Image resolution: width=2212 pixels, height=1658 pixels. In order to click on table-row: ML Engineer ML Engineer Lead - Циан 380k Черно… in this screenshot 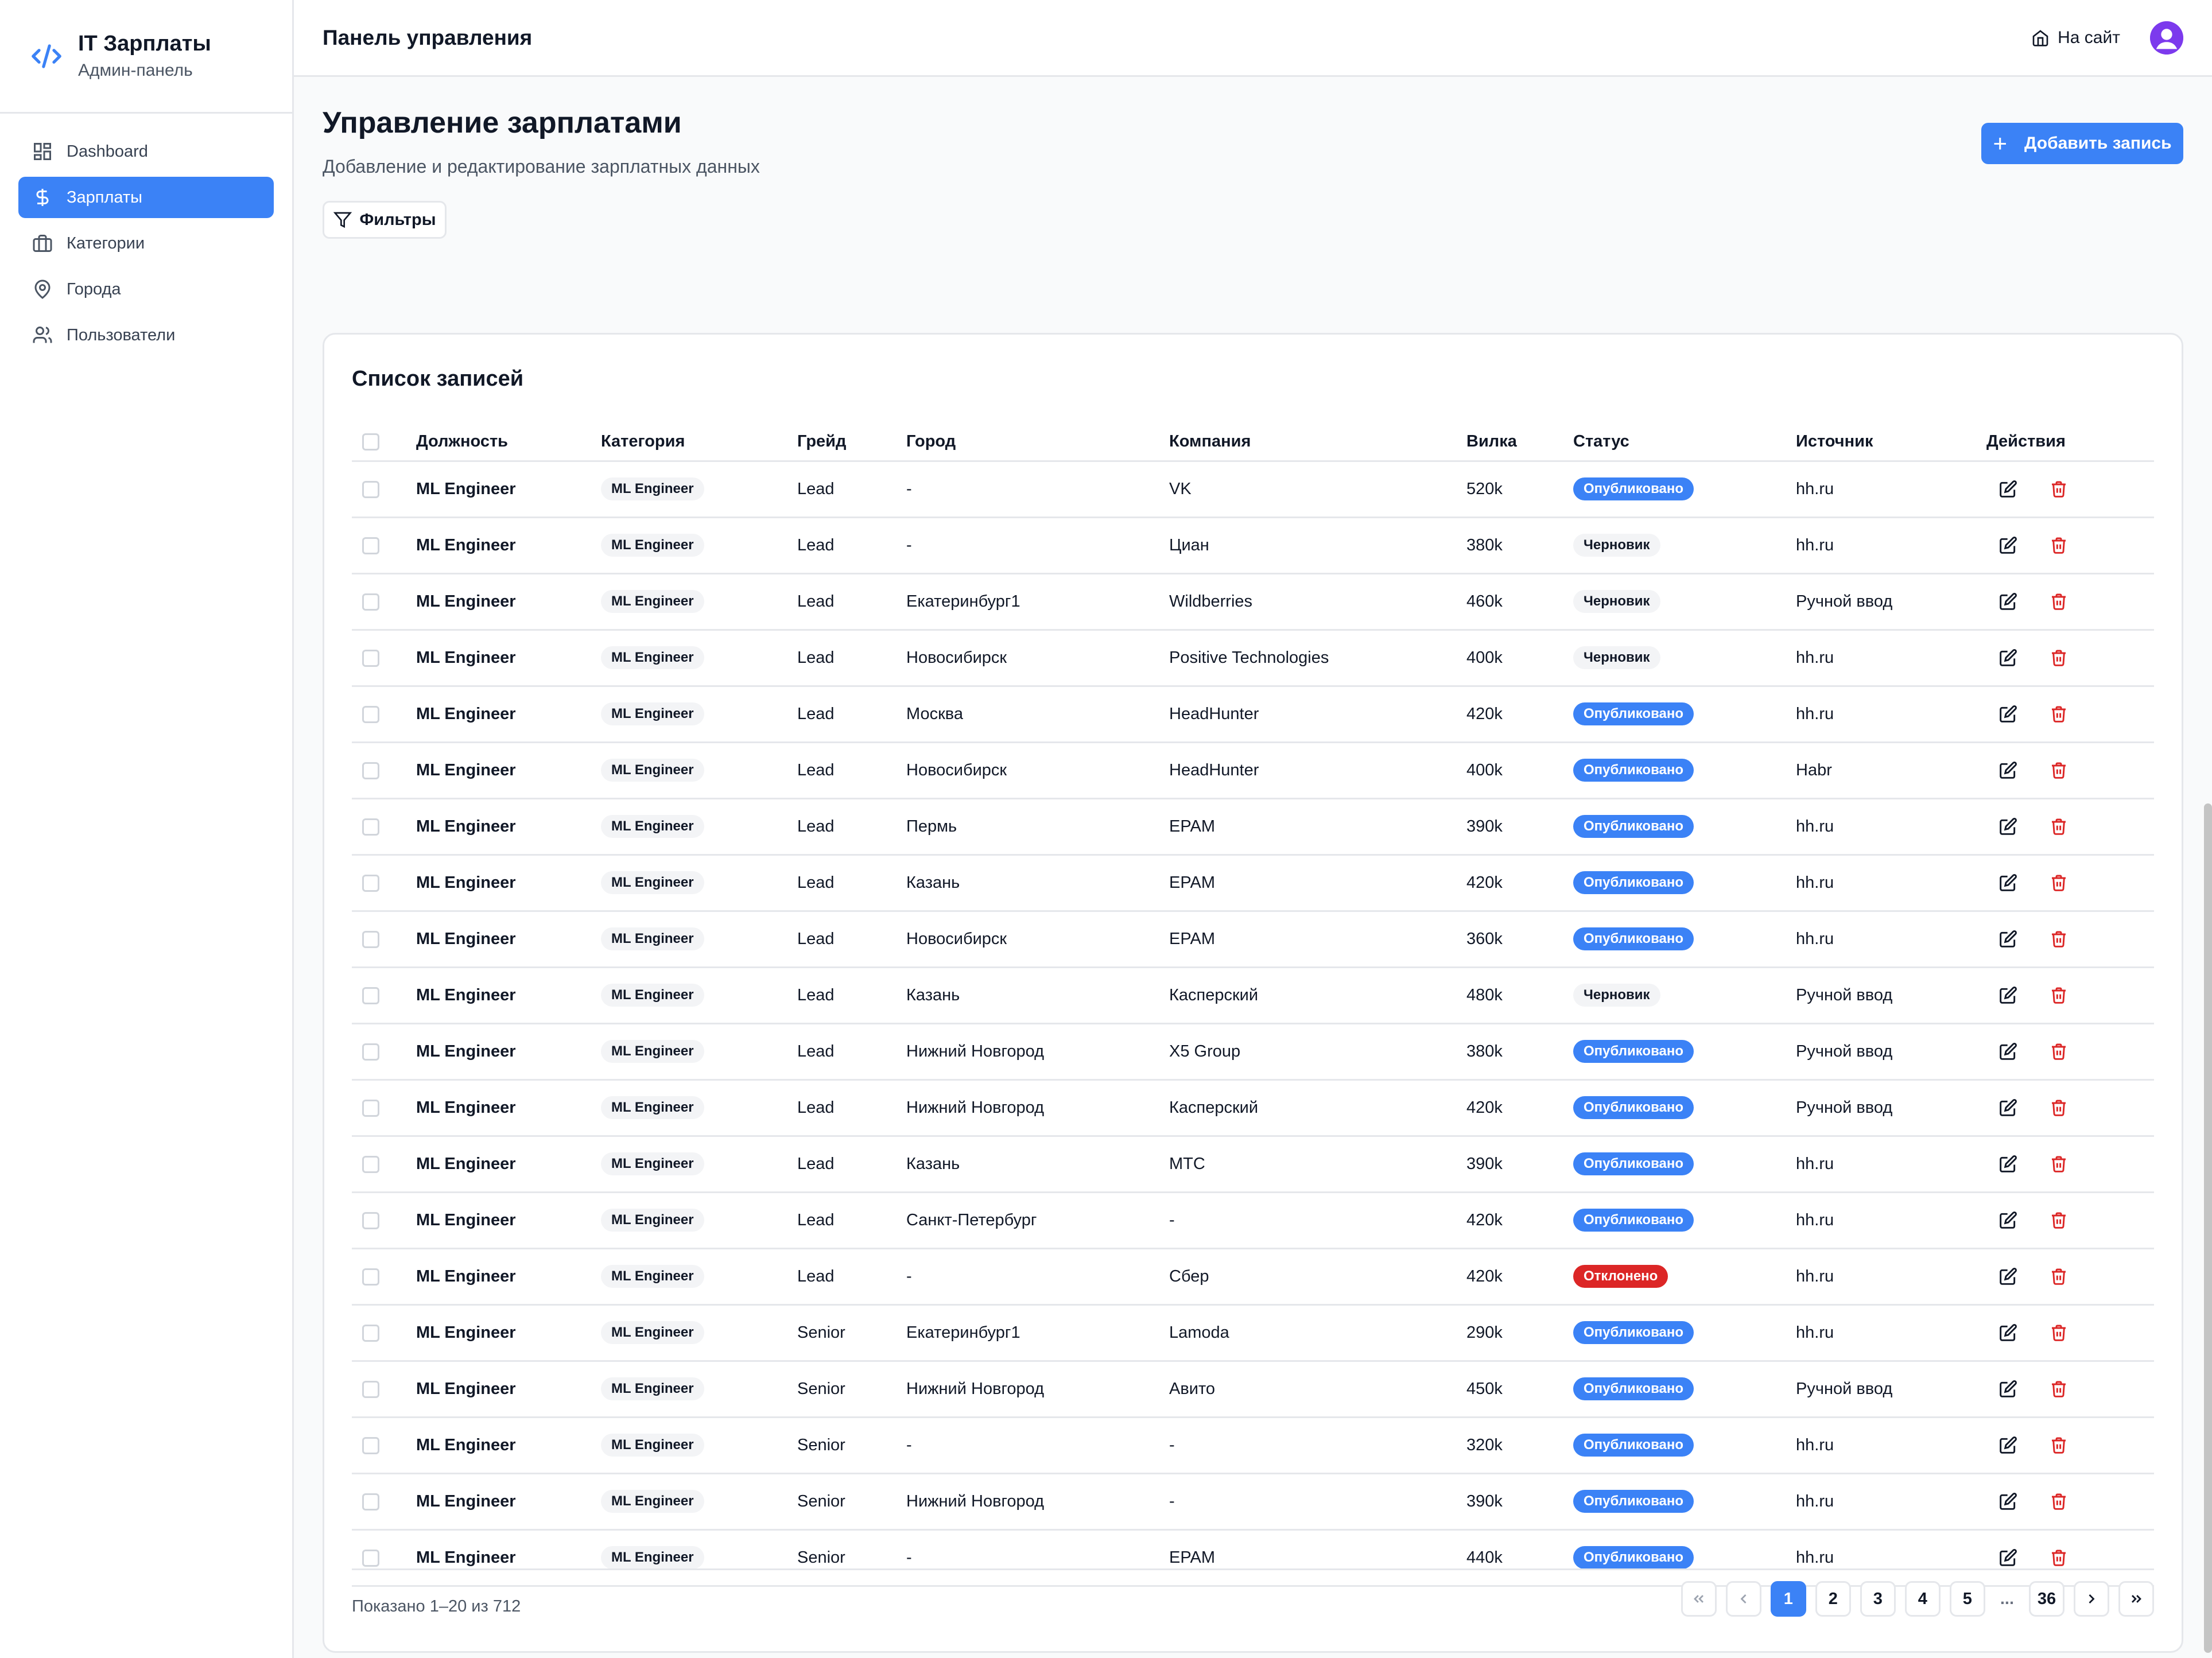, I will do `click(1253, 545)`.